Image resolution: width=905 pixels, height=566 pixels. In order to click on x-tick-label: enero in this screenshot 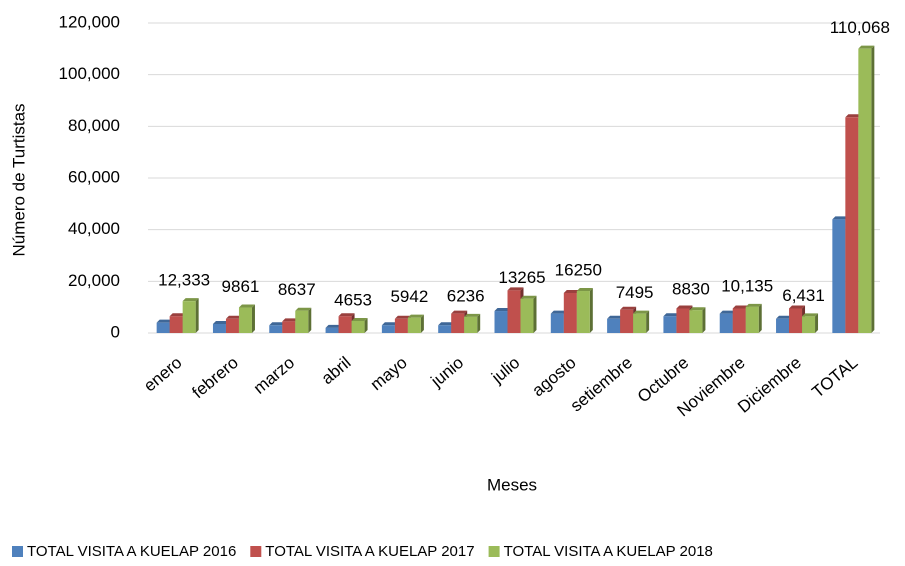, I will do `click(163, 374)`.